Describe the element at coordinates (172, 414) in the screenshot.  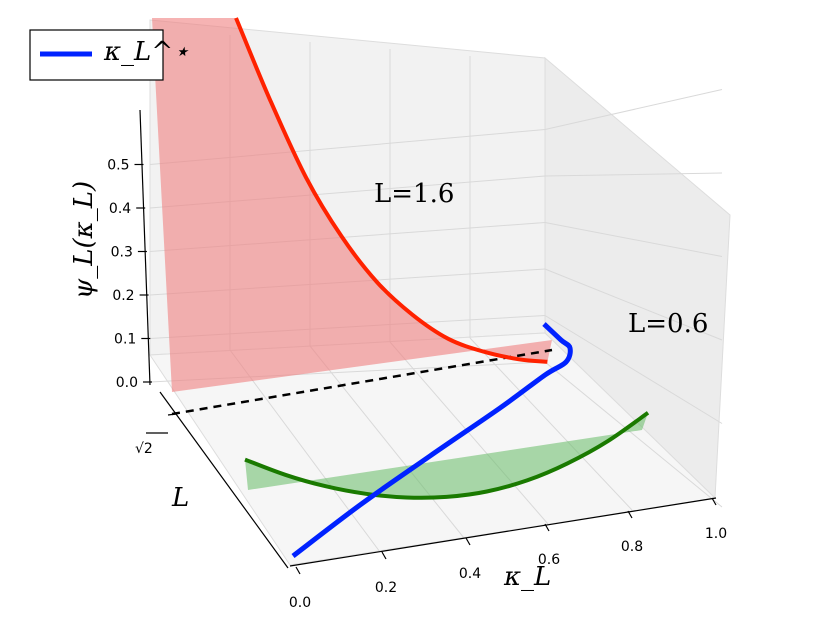
I see `y-tick-mark` at that location.